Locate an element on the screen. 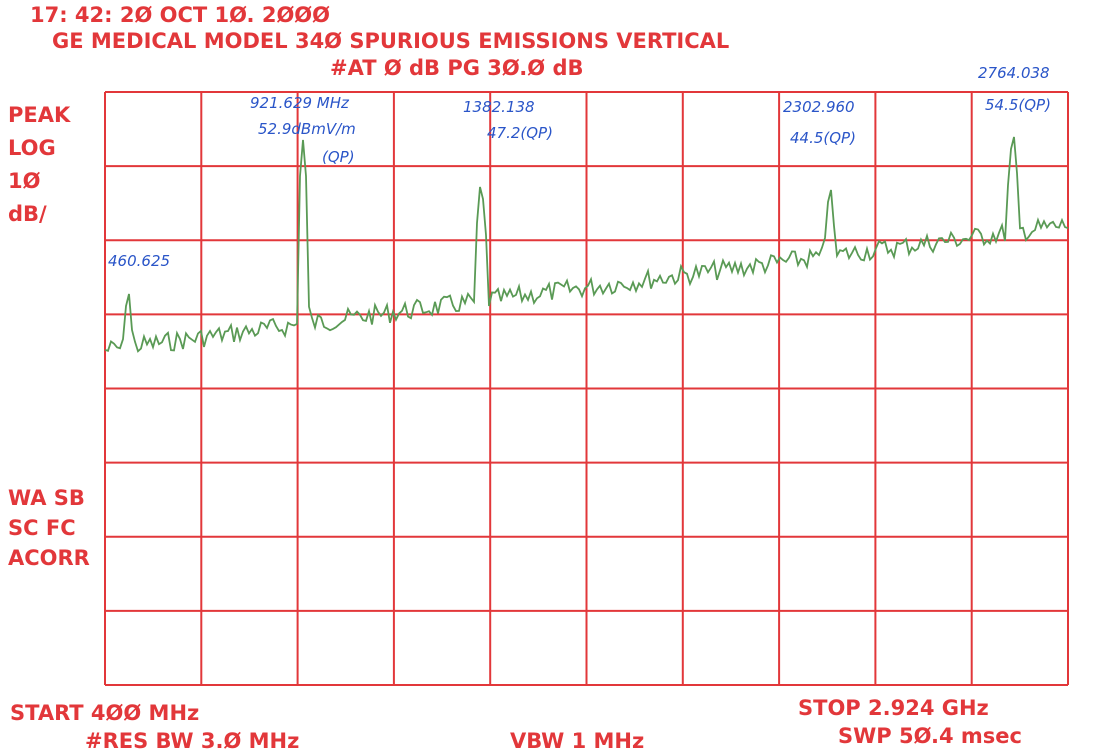  annotation: 52.9dBmV/m is located at coordinates (307, 129).